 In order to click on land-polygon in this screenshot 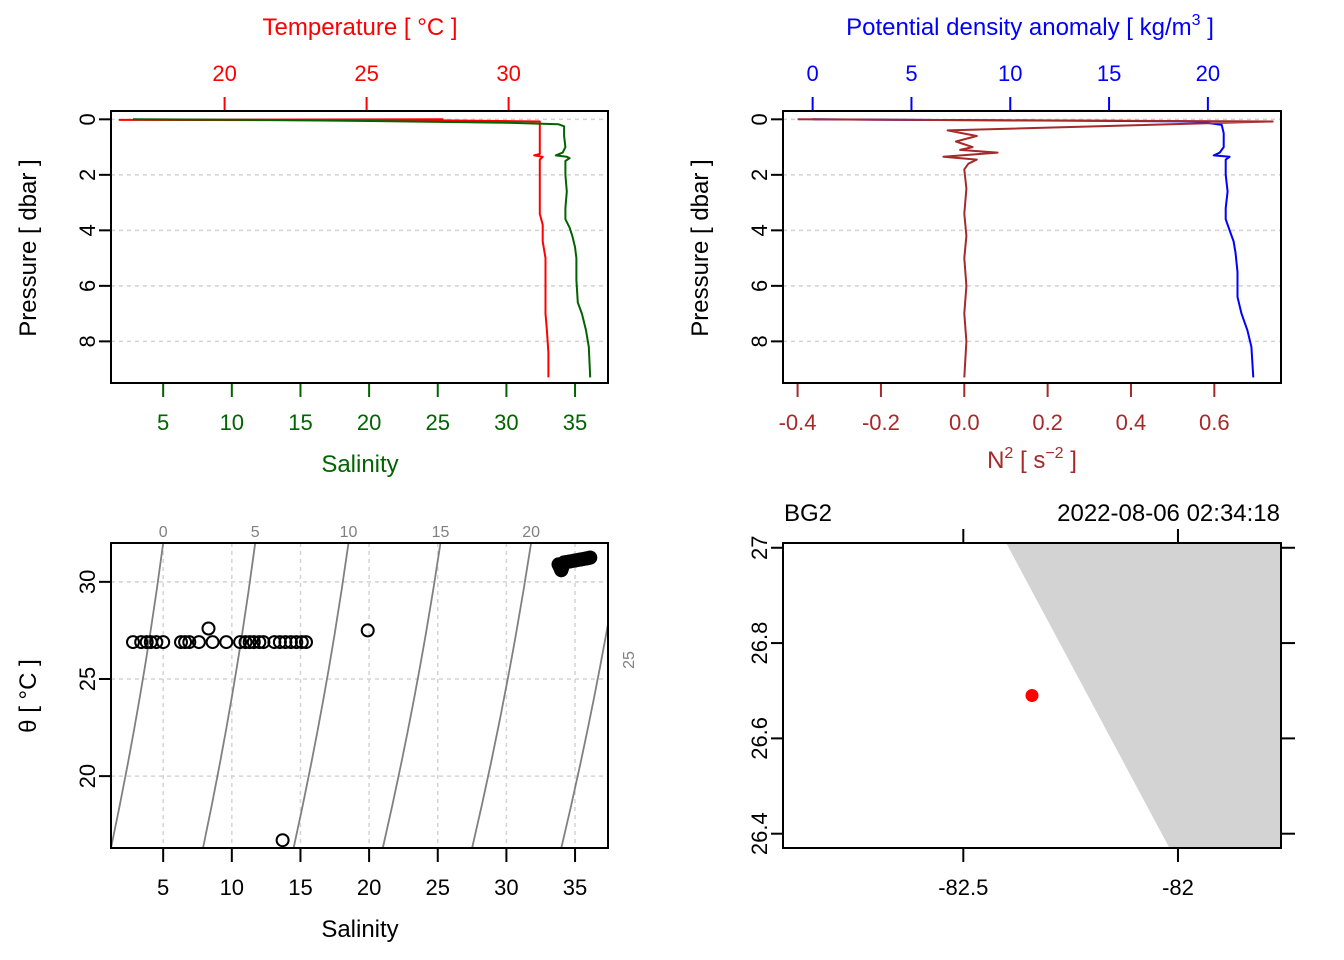, I will do `click(1143, 695)`.